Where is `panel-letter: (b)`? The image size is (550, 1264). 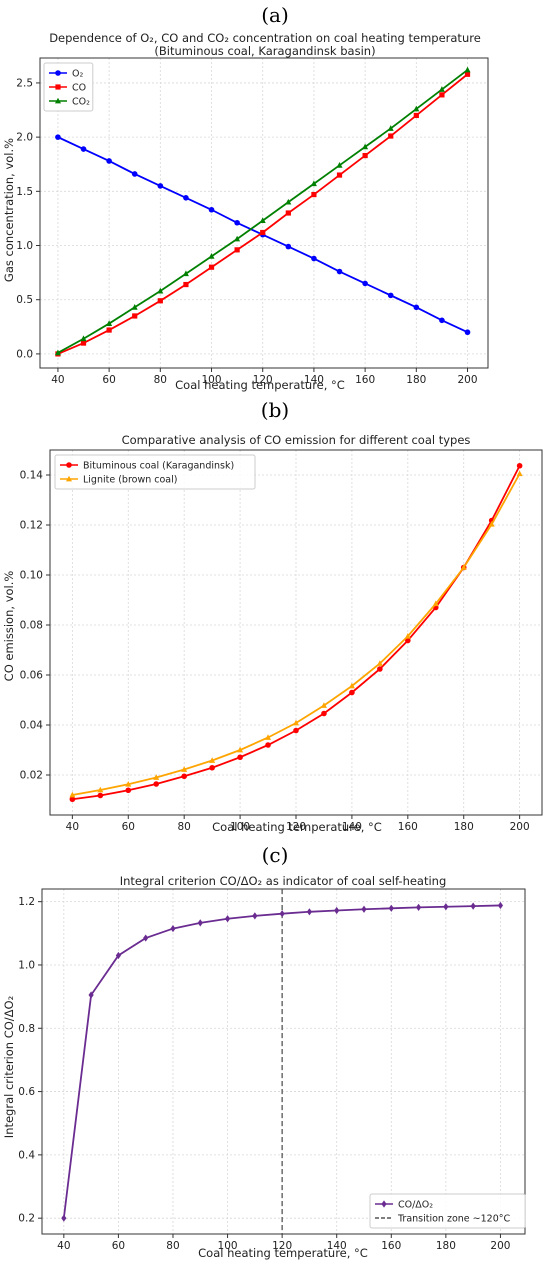
panel-letter: (b) is located at coordinates (275, 410).